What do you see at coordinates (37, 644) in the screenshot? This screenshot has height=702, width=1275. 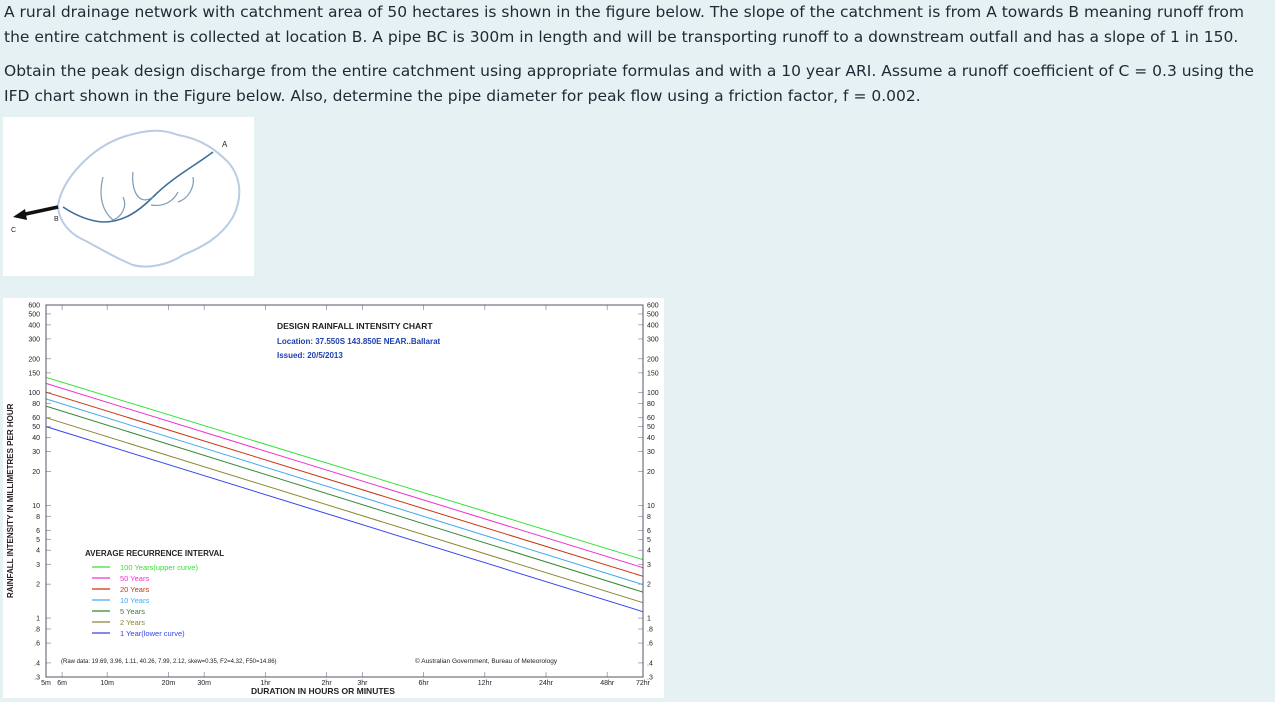 I see `y-tick-label-left: .6` at bounding box center [37, 644].